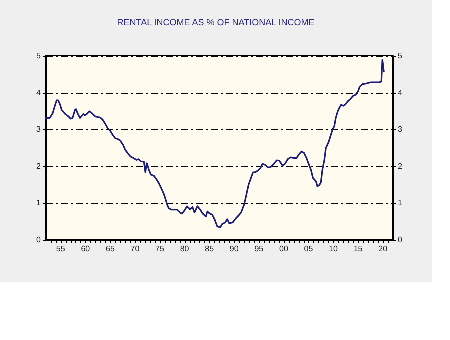  What do you see at coordinates (185, 249) in the screenshot?
I see `x-tick-label: 80` at bounding box center [185, 249].